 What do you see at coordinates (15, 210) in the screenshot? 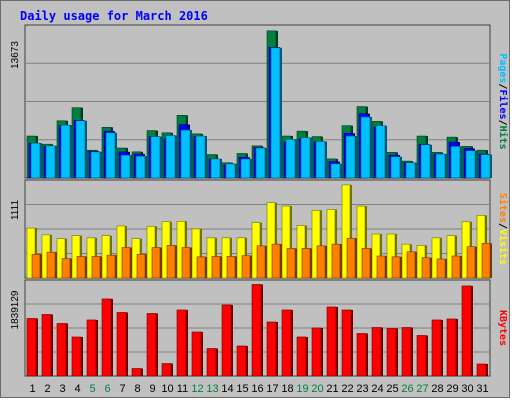
I see `panel-max-label: 1111` at bounding box center [15, 210].